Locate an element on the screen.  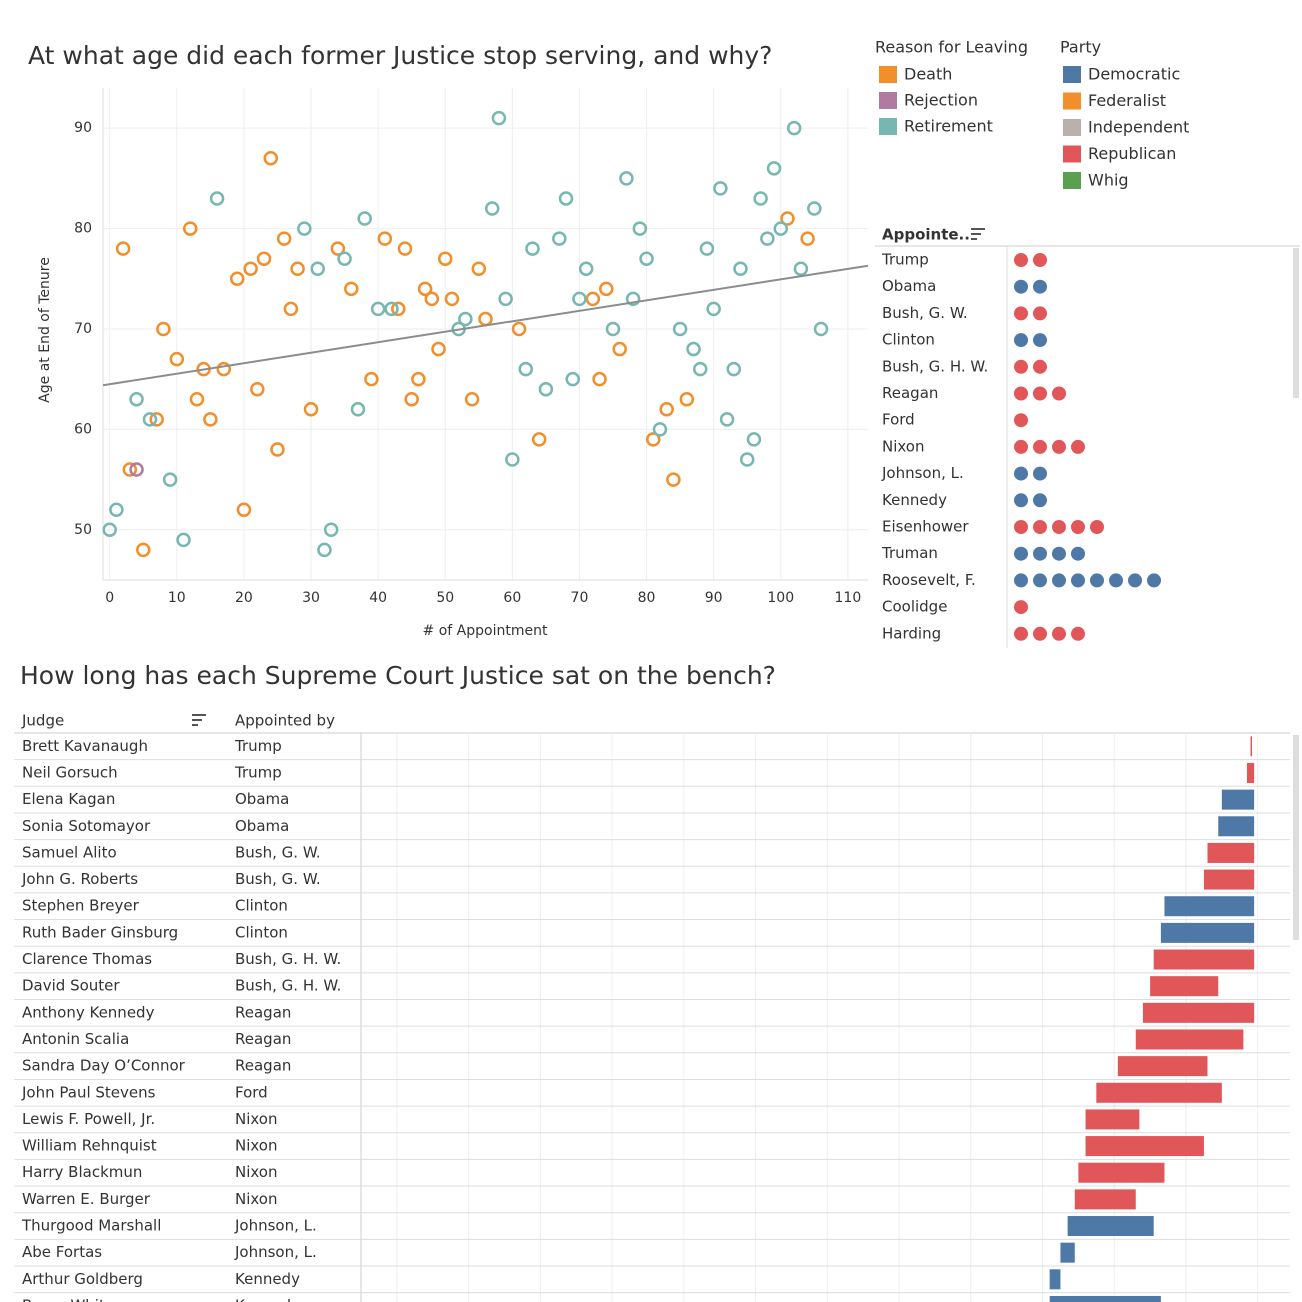
appointed-by: Bush, G. W. is located at coordinates (278, 879).